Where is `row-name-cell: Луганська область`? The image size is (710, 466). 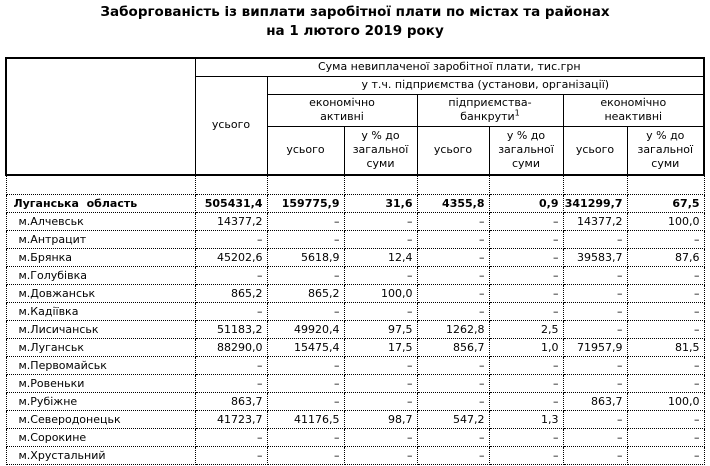
row-name-cell: Луганська область is located at coordinates (100, 203).